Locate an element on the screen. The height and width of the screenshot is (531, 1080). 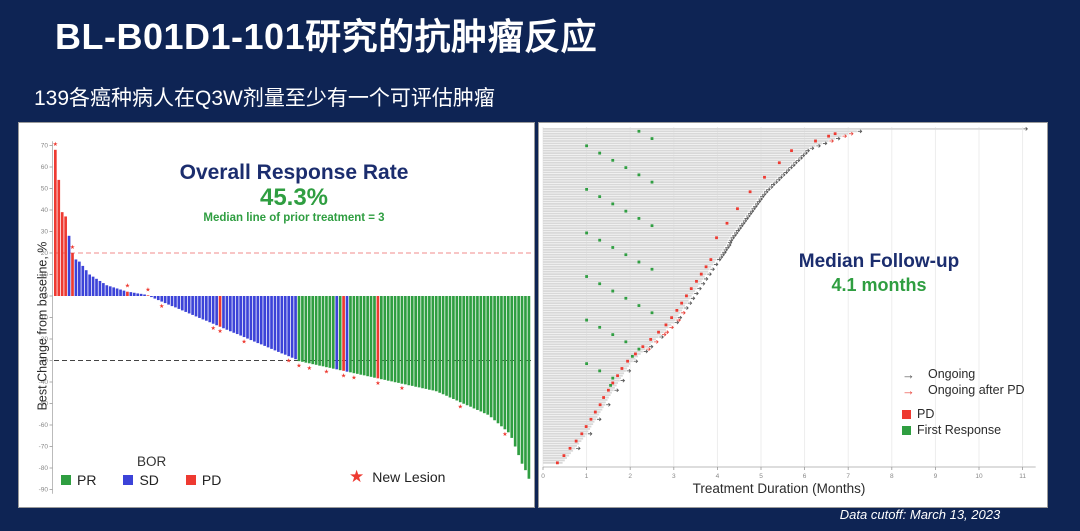
svg-text: -30 is located at coordinates (44, 361).